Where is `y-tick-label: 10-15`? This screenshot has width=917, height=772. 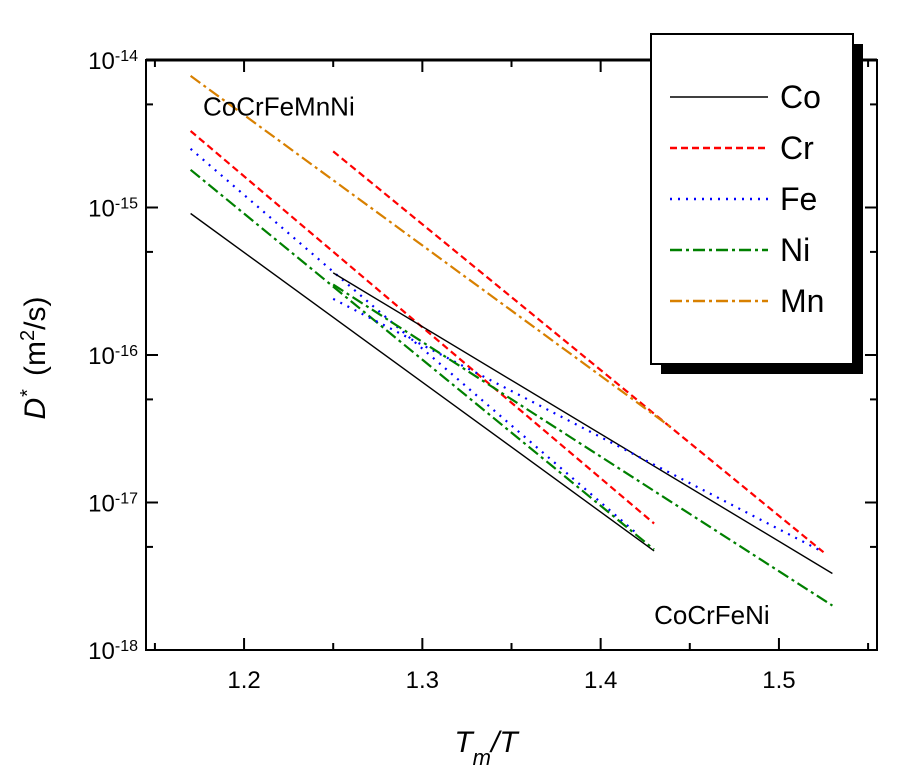 y-tick-label: 10-15 is located at coordinates (113, 209).